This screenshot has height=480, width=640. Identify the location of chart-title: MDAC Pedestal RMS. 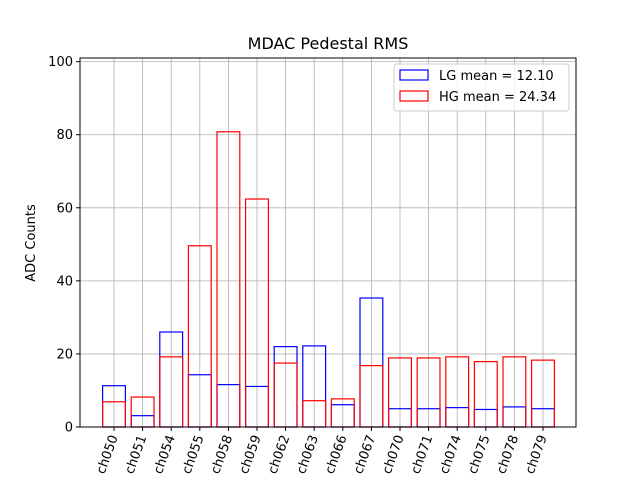
(328, 43).